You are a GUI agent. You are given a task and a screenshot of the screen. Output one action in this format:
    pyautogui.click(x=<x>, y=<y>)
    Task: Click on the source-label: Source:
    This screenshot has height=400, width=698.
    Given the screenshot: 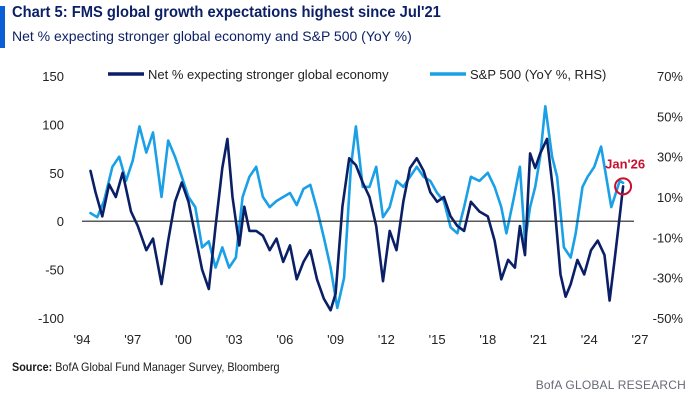 What is the action you would take?
    pyautogui.click(x=32, y=367)
    